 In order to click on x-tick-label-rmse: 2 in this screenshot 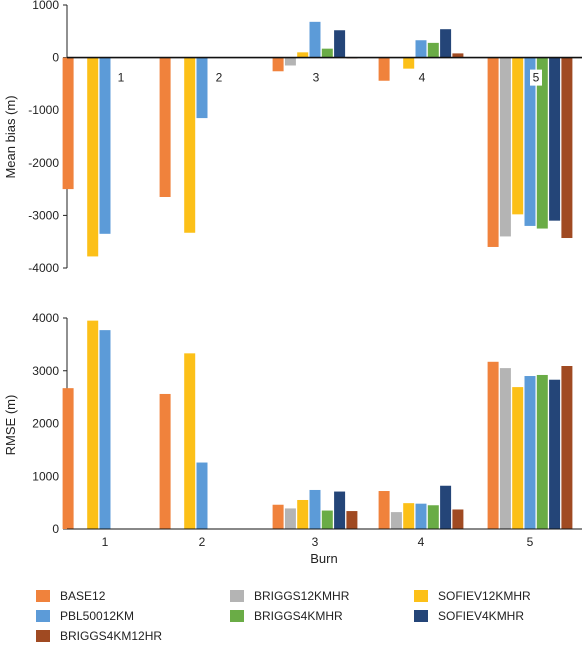, I will do `click(202, 542)`.